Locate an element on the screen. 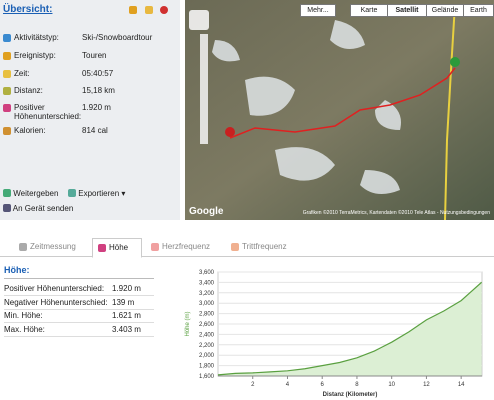 The width and height of the screenshot is (494, 400). map-type-button: Earth is located at coordinates (478, 10).